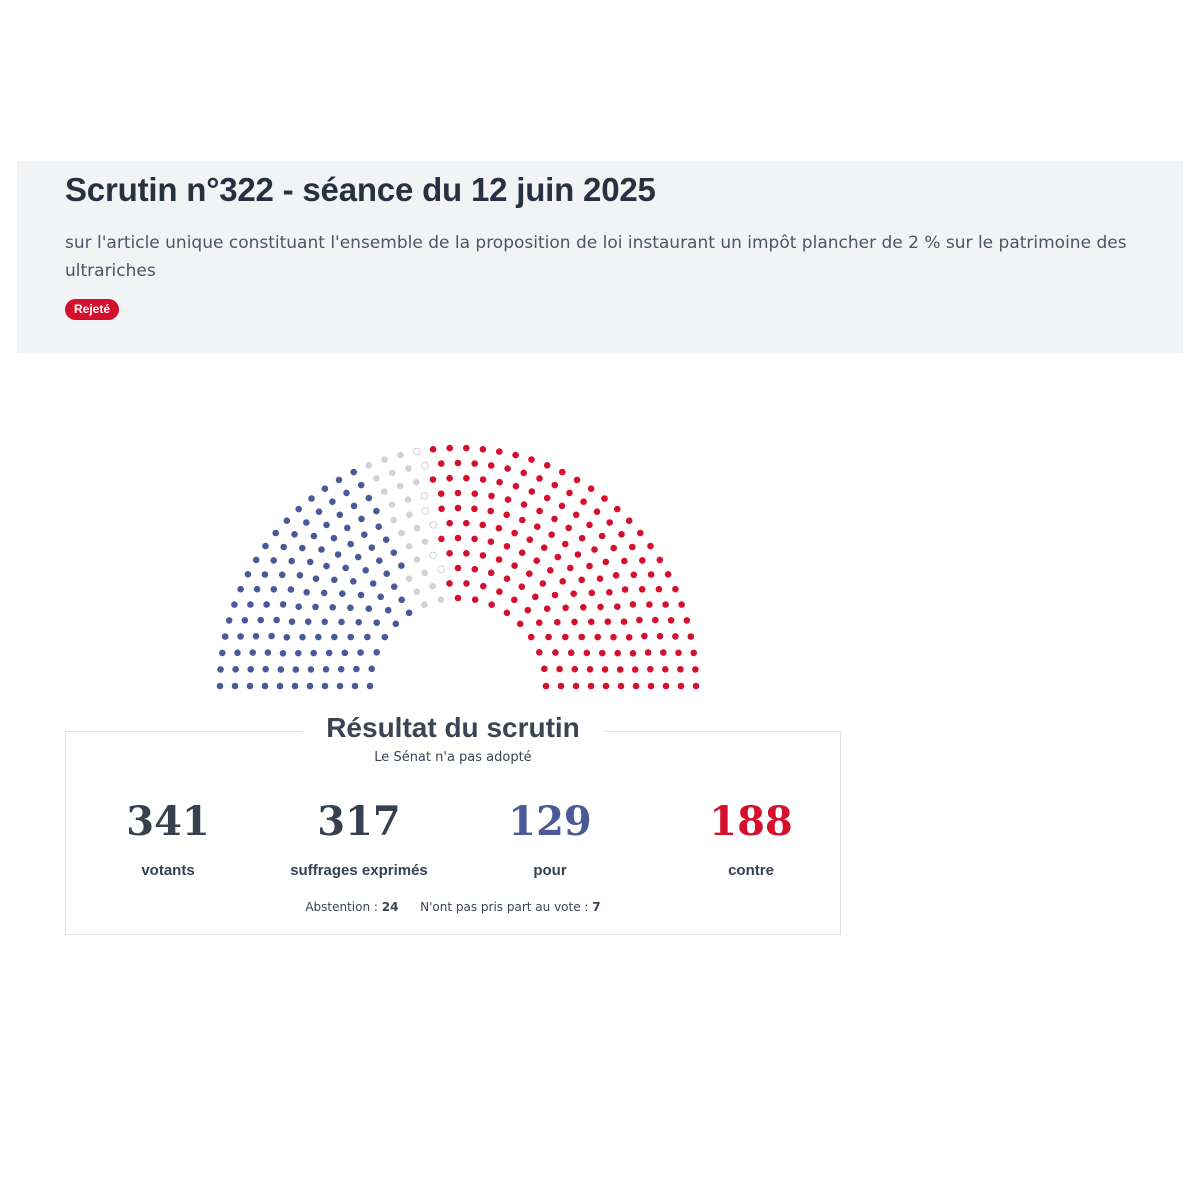 Image resolution: width=1200 pixels, height=1200 pixels. Describe the element at coordinates (390, 907) in the screenshot. I see `abstention-value: 24` at that location.